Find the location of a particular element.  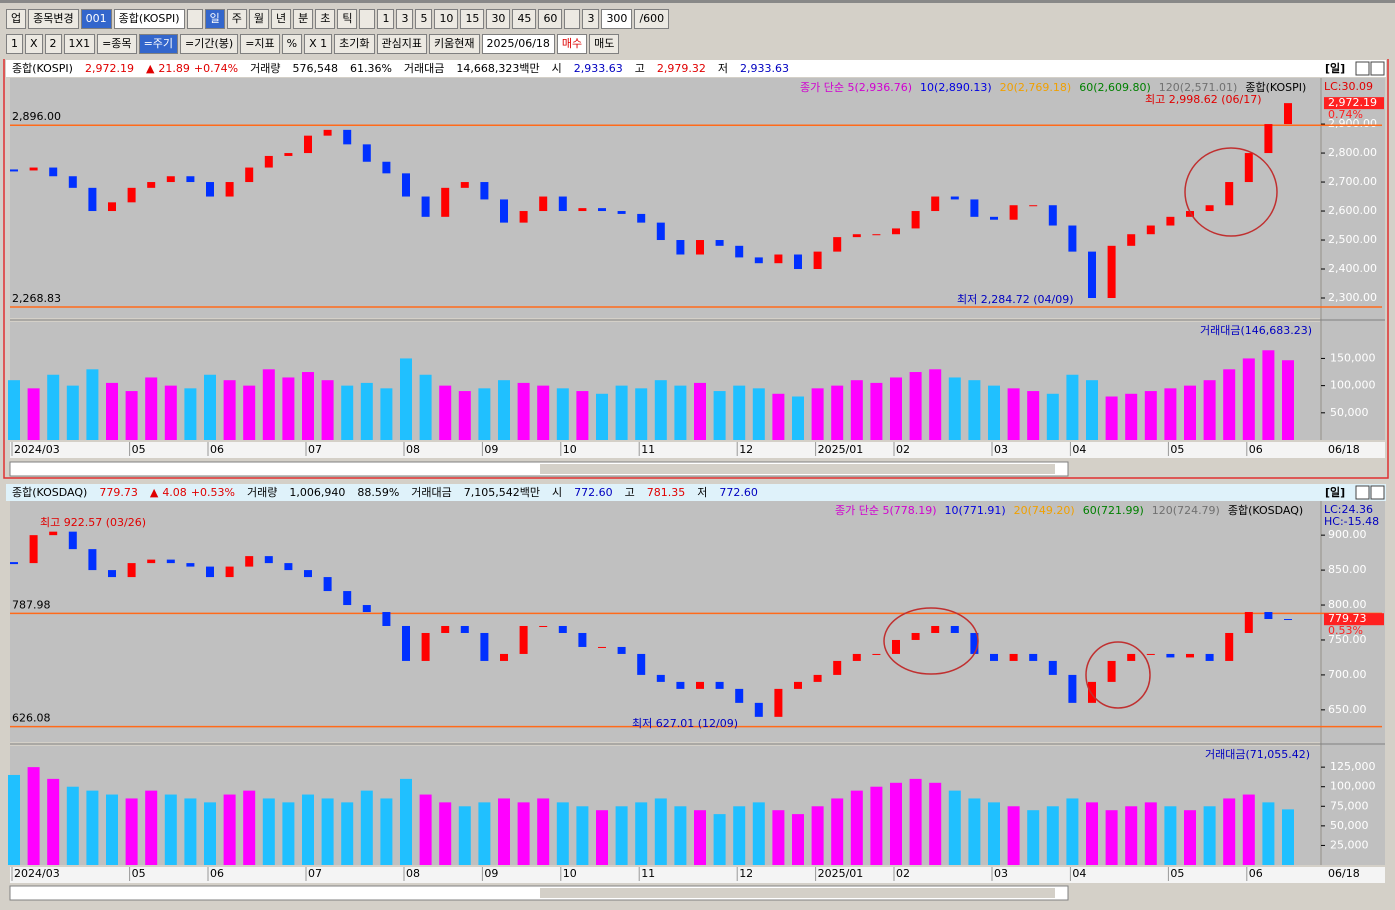

y-tick-label: 2,300.00 is located at coordinates (1352, 297).